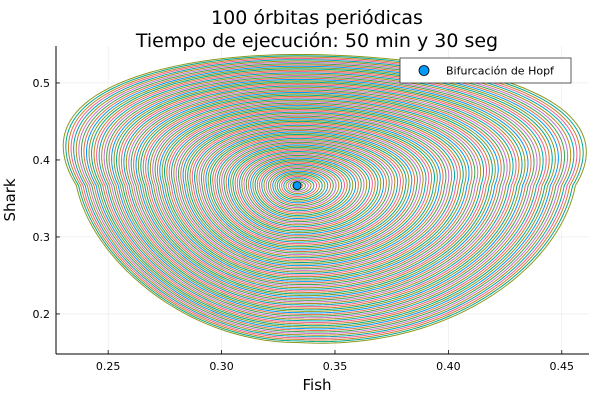 The image size is (600, 405). Describe the element at coordinates (42, 314) in the screenshot. I see `y-tick-label: 0.2` at that location.